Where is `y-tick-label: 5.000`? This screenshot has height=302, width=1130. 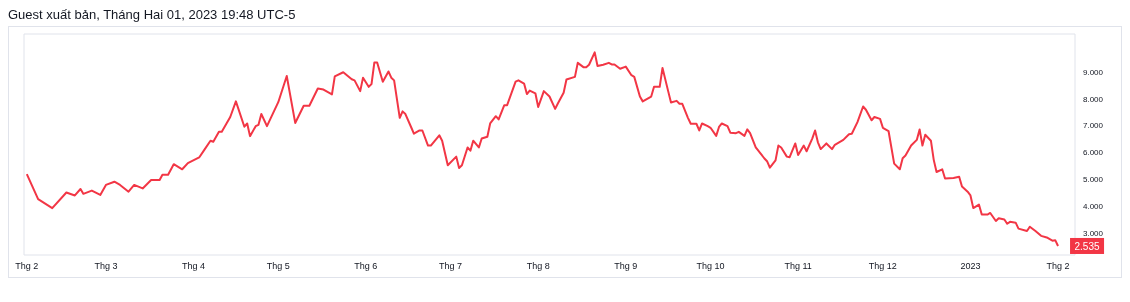 y-tick-label: 5.000 is located at coordinates (1093, 180).